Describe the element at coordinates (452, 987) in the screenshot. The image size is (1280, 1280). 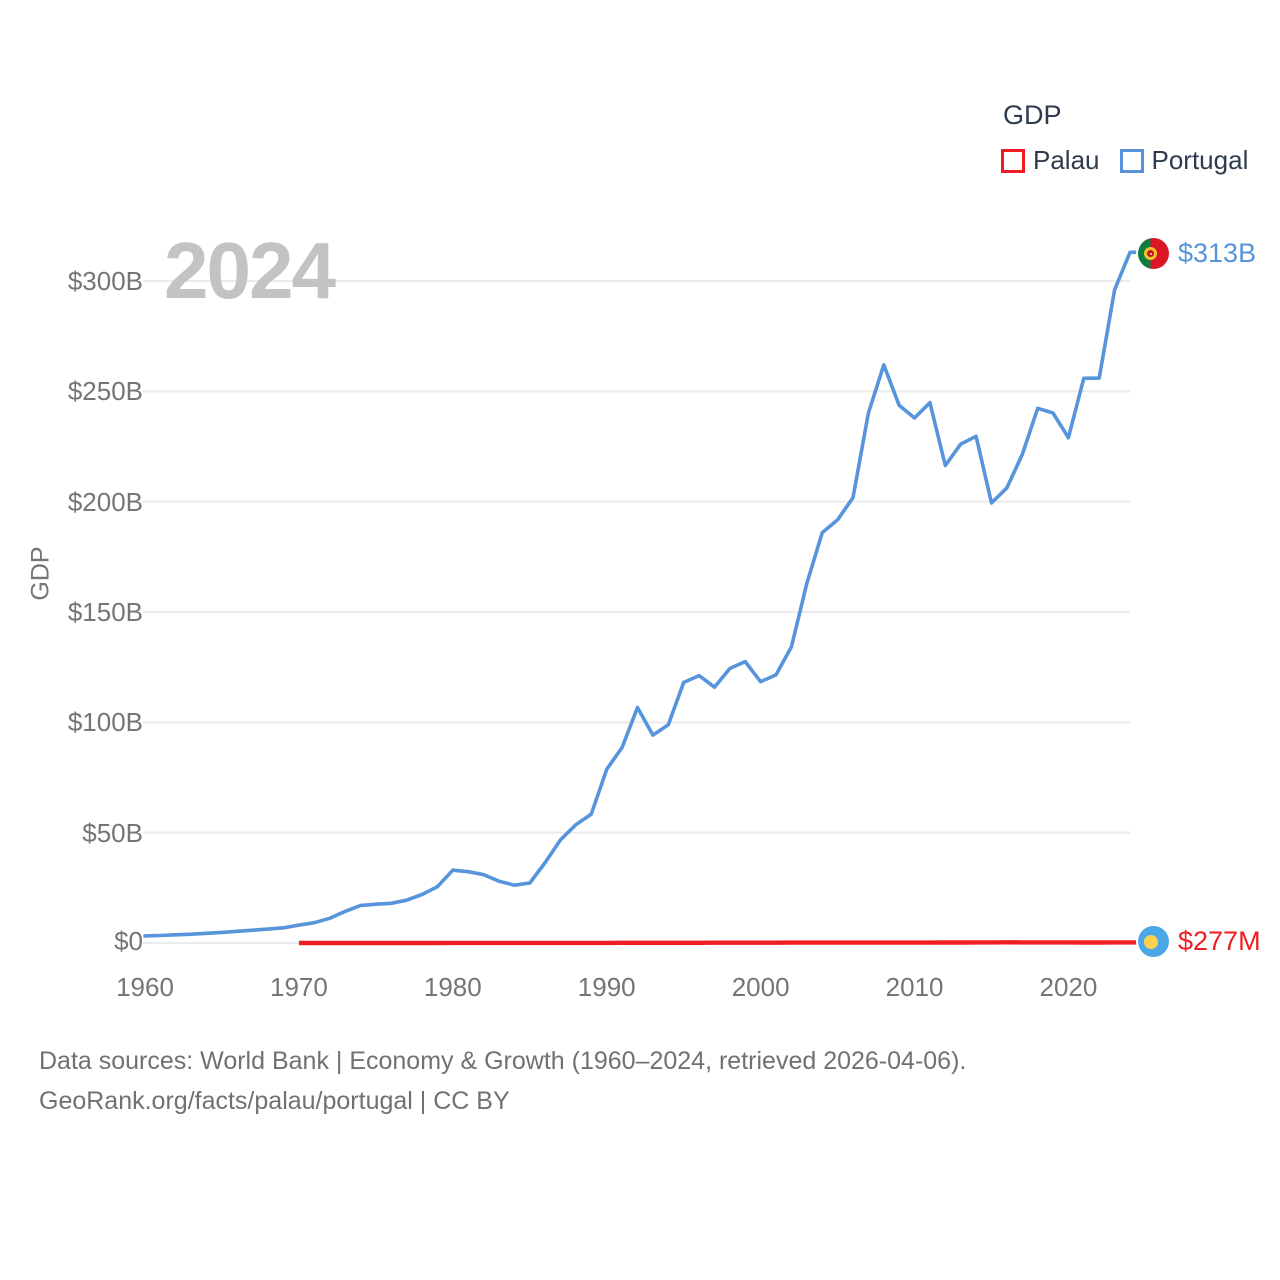
I see `x-tick-label: 1980` at that location.